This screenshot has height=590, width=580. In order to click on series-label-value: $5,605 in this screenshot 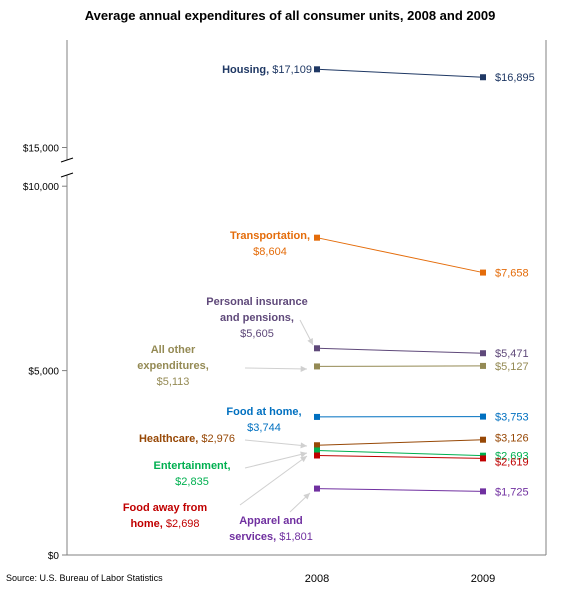, I will do `click(257, 334)`.